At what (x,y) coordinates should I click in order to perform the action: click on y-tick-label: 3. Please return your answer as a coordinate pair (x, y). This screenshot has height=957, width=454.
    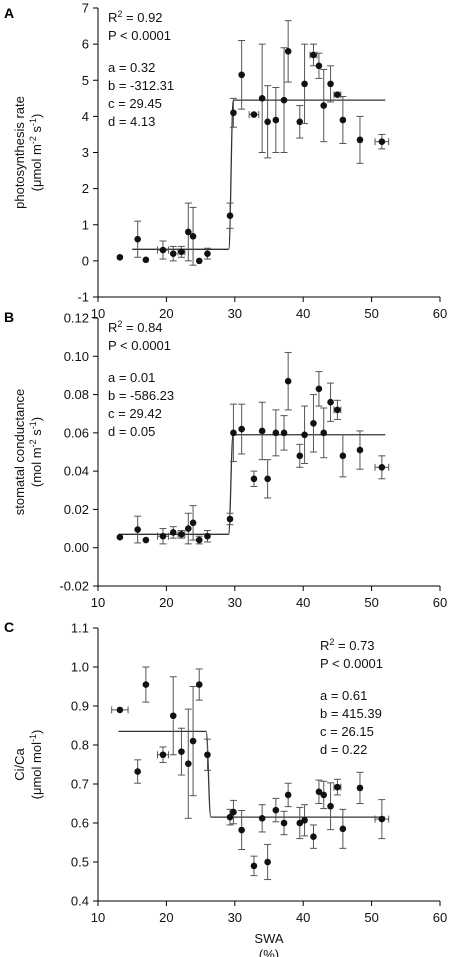
    Looking at the image, I should click on (85, 152).